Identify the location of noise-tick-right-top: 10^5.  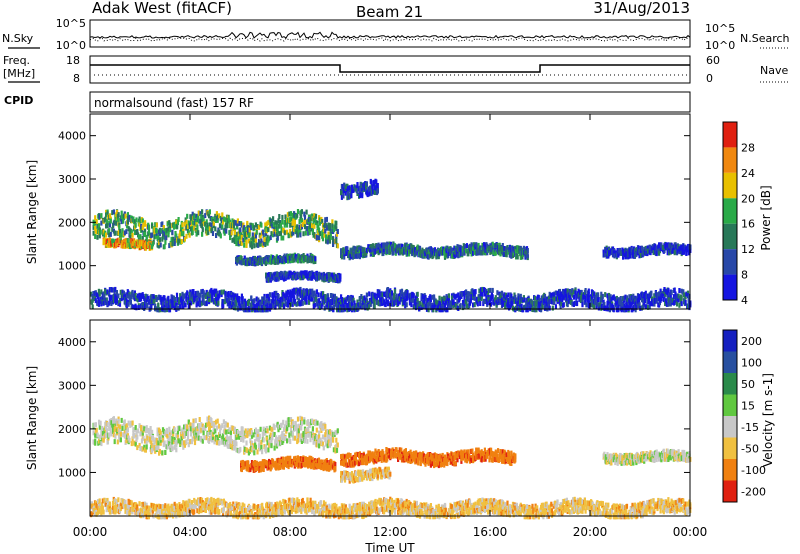
(720, 28).